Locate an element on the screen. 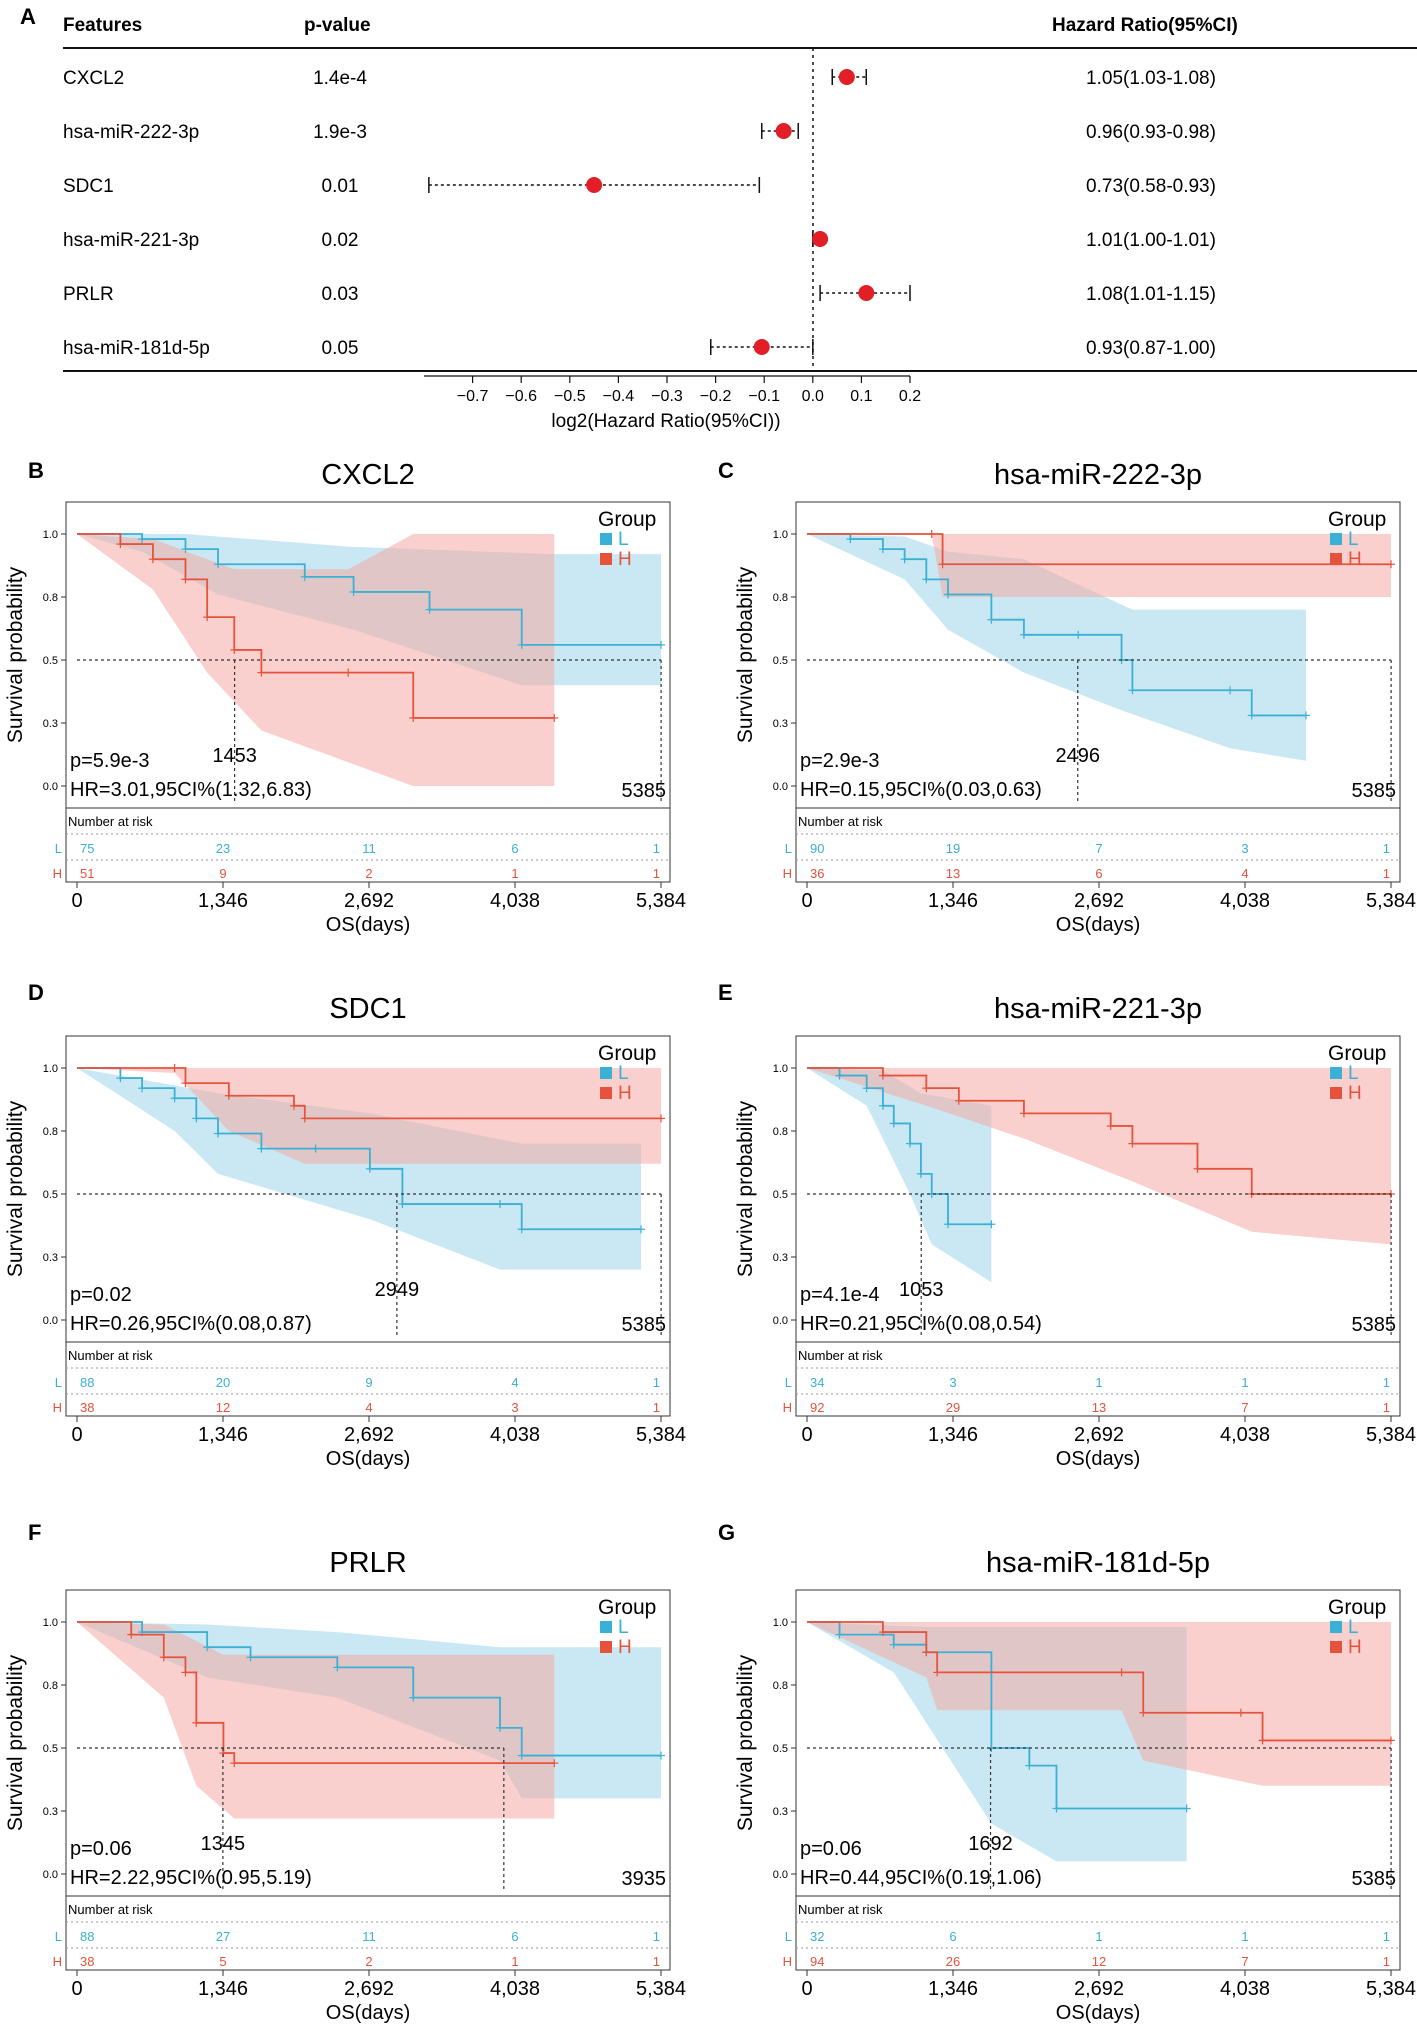 The height and width of the screenshot is (2044, 1417). risk-value-h: 12 is located at coordinates (1099, 1961).